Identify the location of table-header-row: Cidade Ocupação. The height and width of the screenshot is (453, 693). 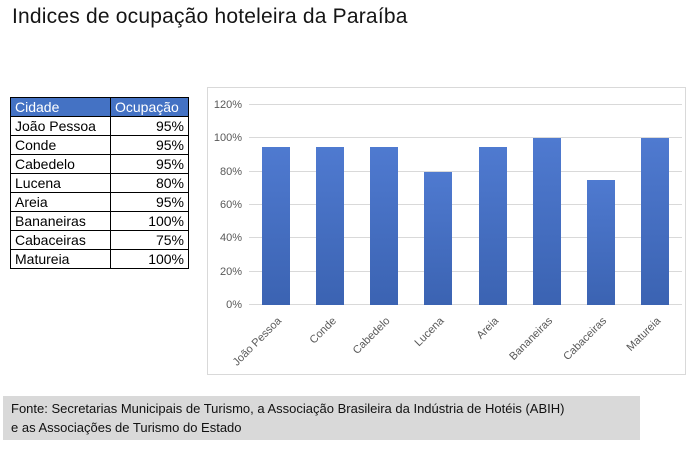
(99, 107).